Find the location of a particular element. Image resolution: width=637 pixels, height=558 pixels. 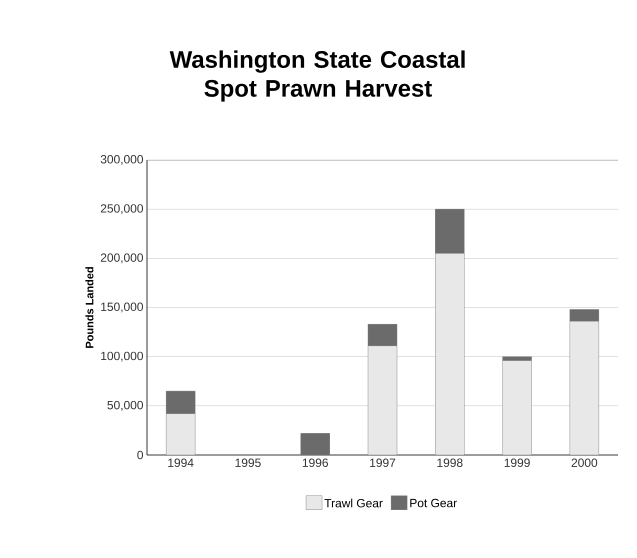

y-tick-label: 100,000 is located at coordinates (122, 357).